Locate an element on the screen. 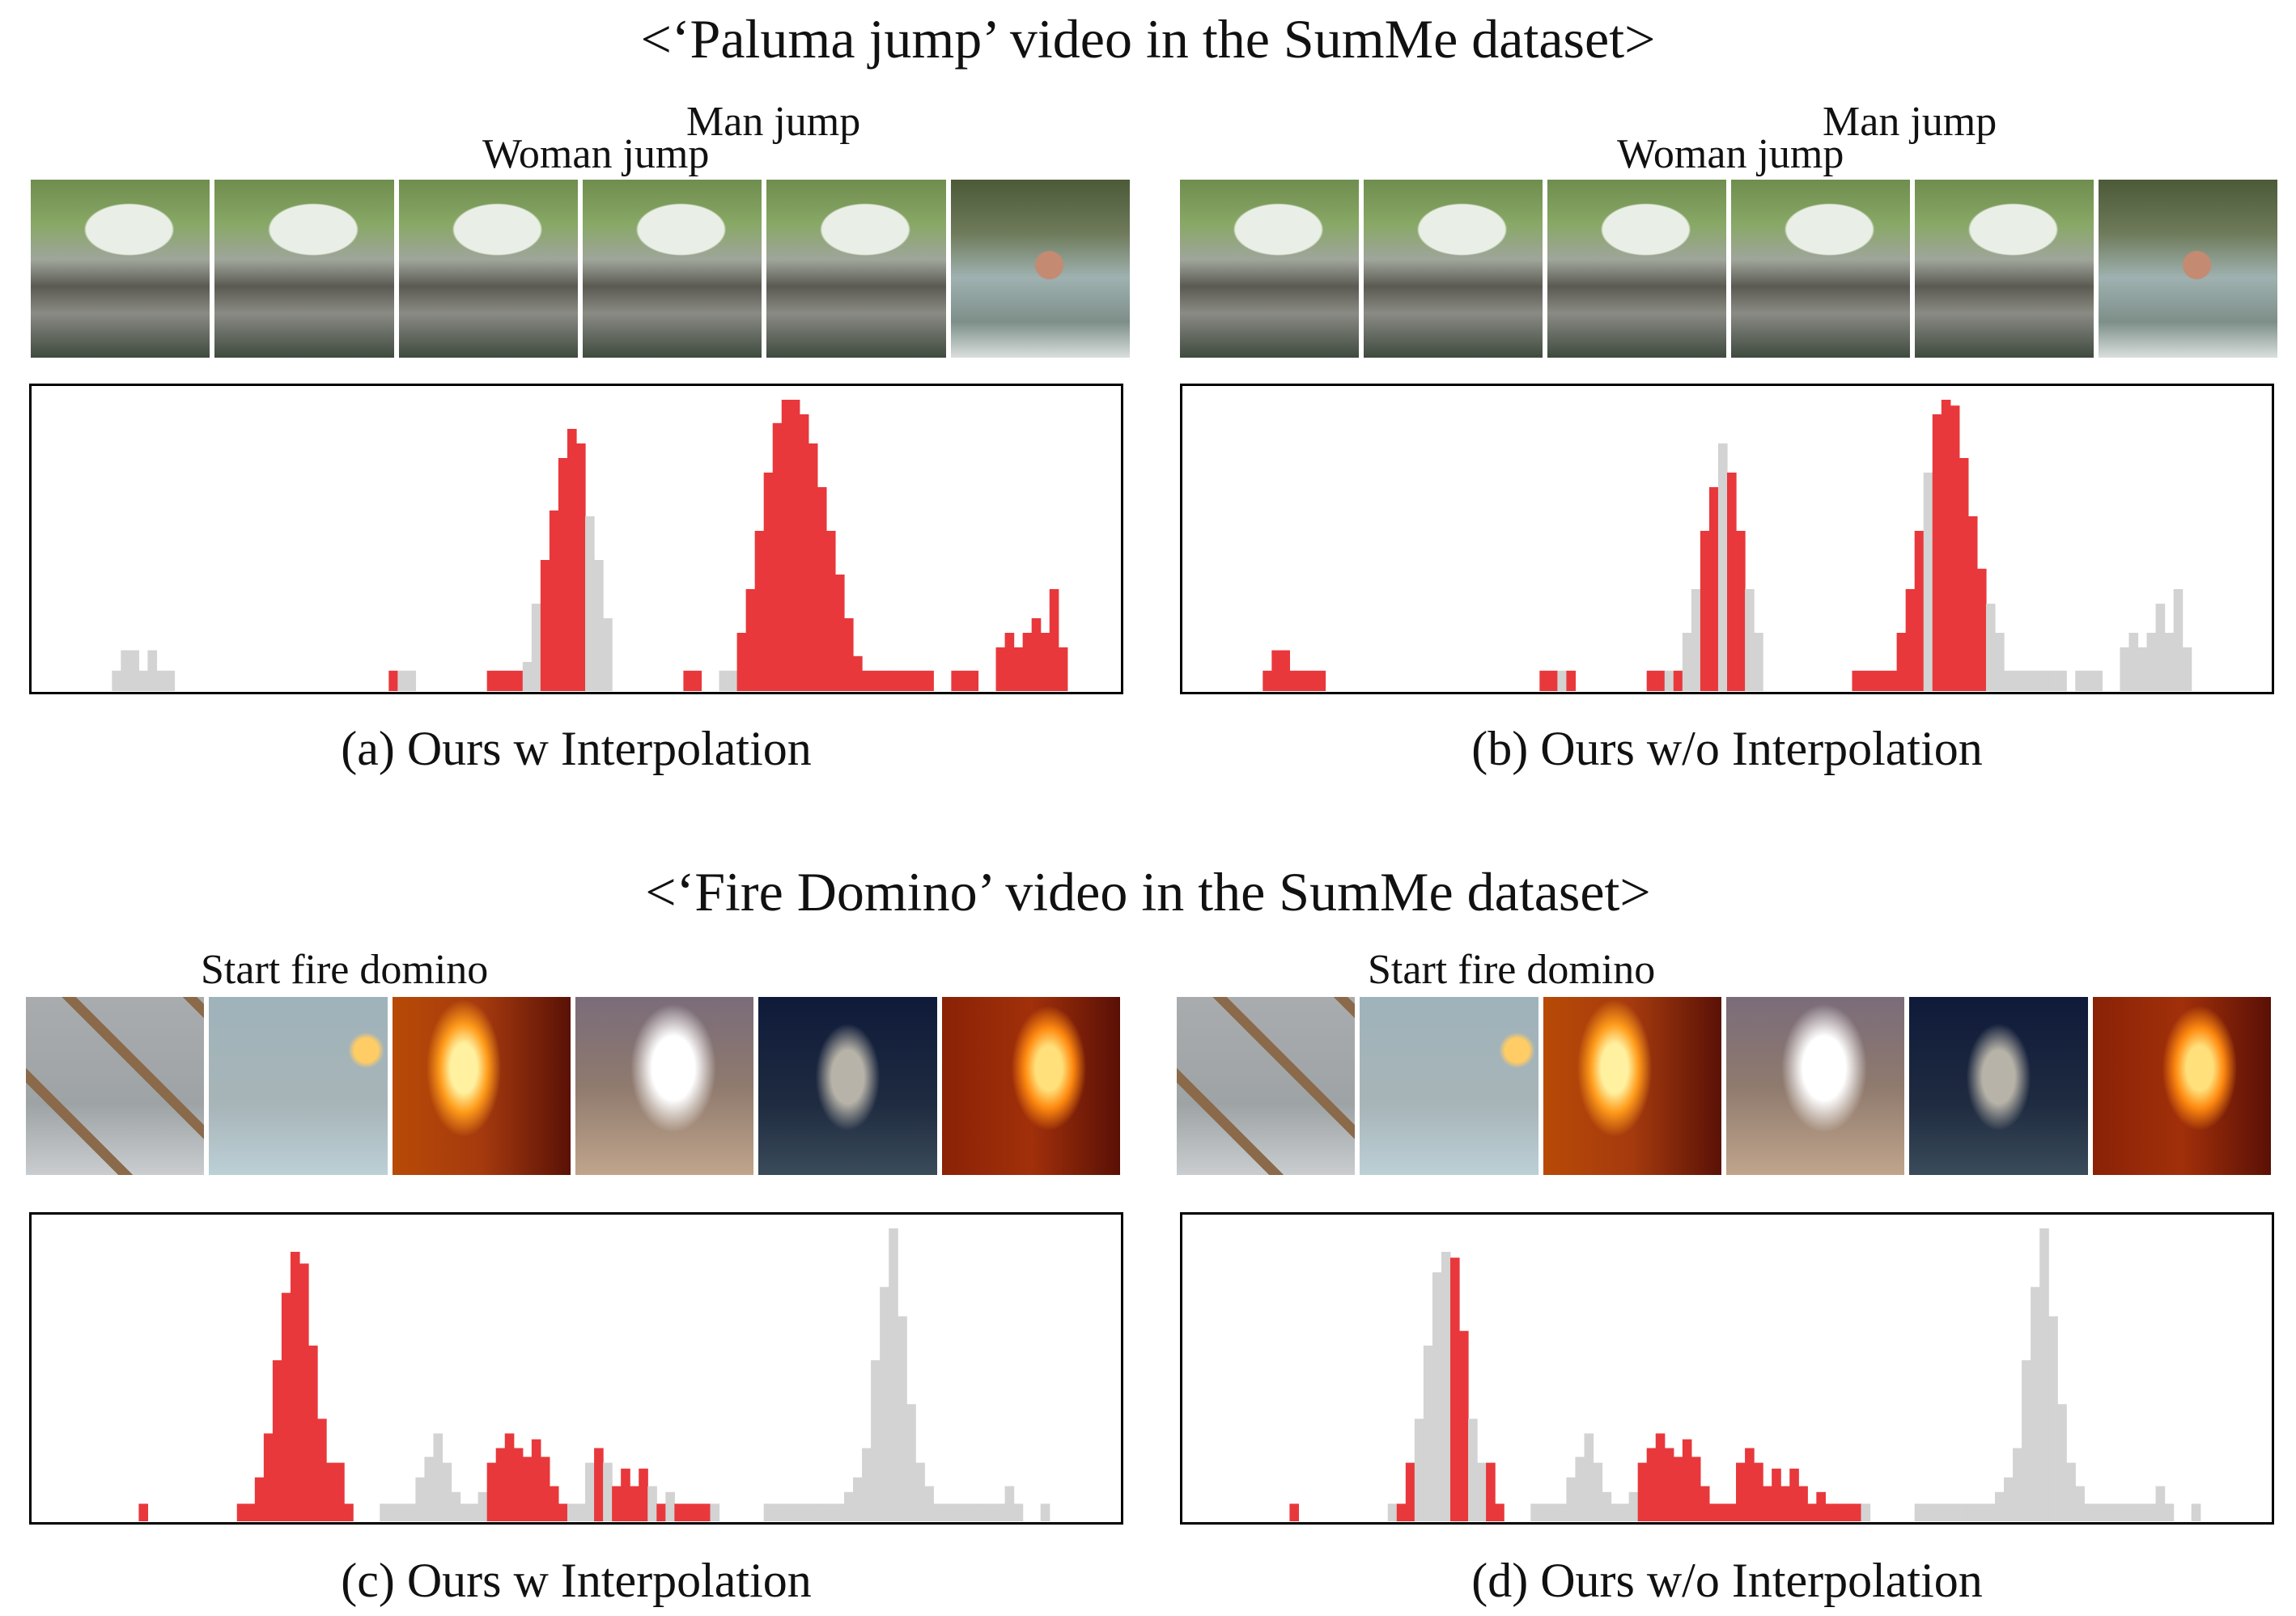 This screenshot has width=2296, height=1616. caption-a: (a) Ours w Interpolation is located at coordinates (576, 748).